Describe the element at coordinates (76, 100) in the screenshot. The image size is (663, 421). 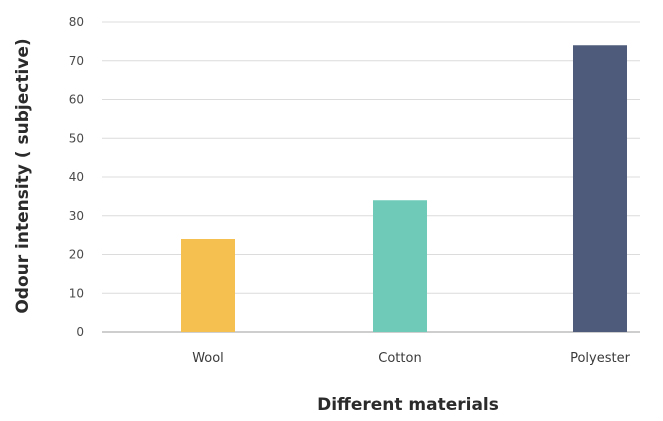
I see `y-tick-label: 60` at that location.